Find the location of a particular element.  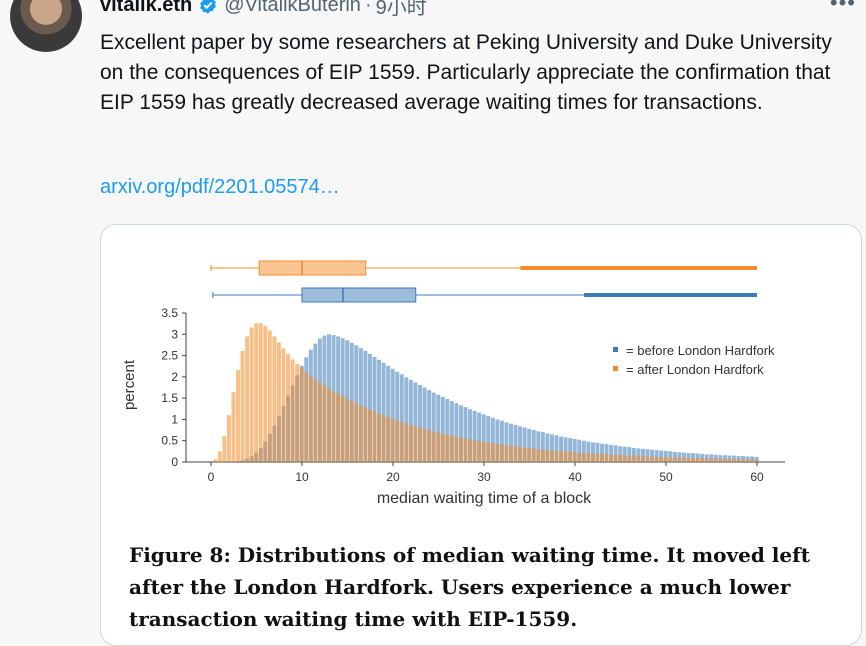

legend-text-after: after London Hardfork is located at coordinates (700, 369).